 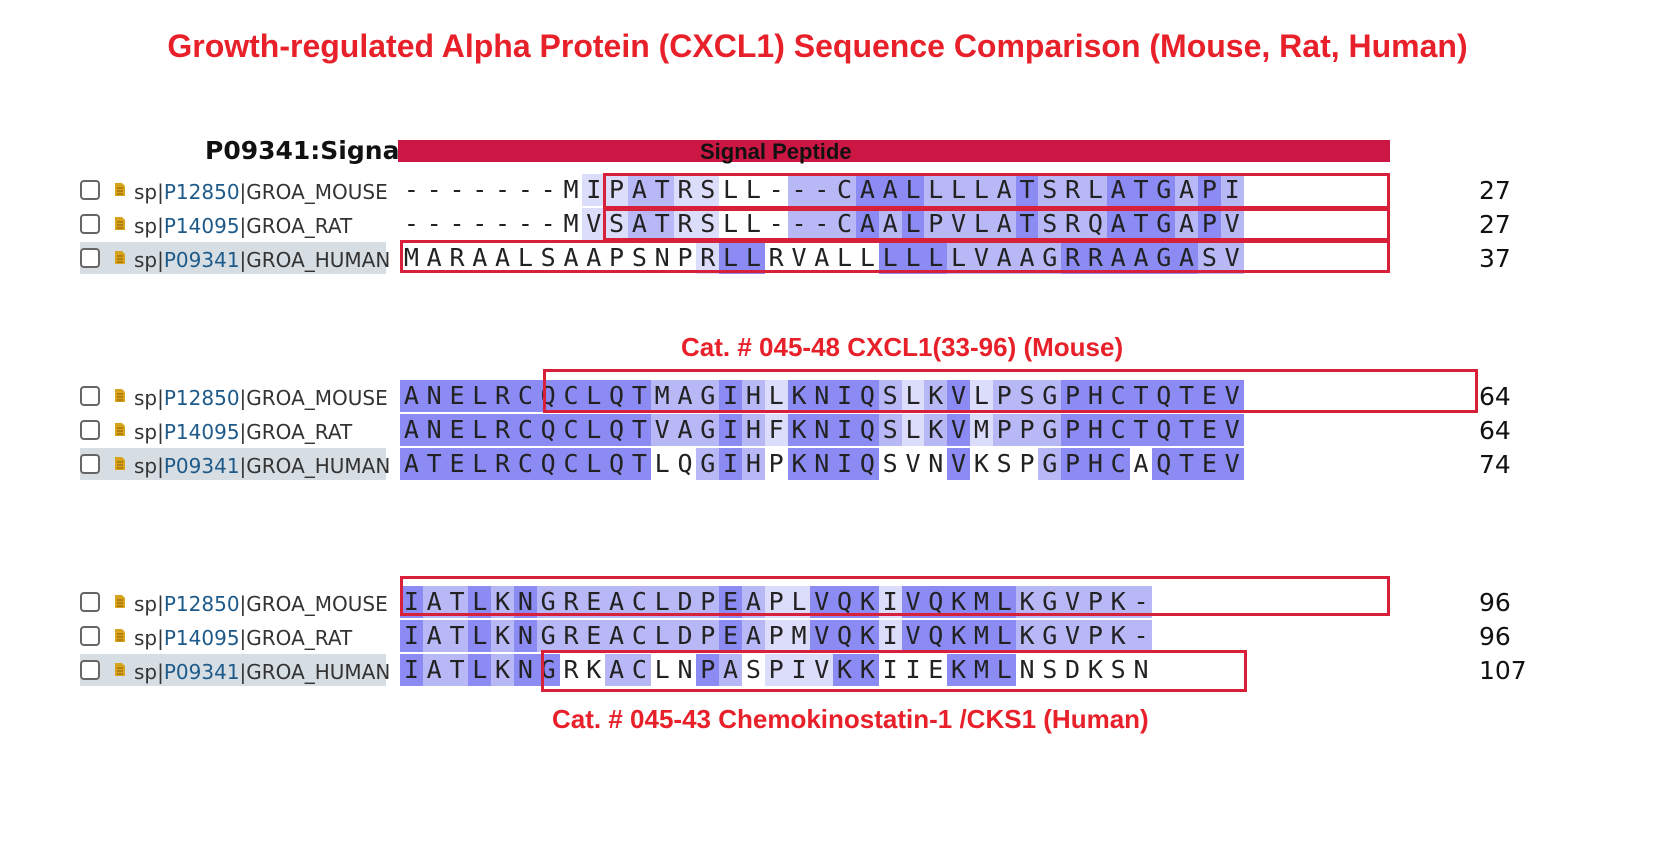 What do you see at coordinates (662, 257) in the screenshot?
I see `residue: N` at bounding box center [662, 257].